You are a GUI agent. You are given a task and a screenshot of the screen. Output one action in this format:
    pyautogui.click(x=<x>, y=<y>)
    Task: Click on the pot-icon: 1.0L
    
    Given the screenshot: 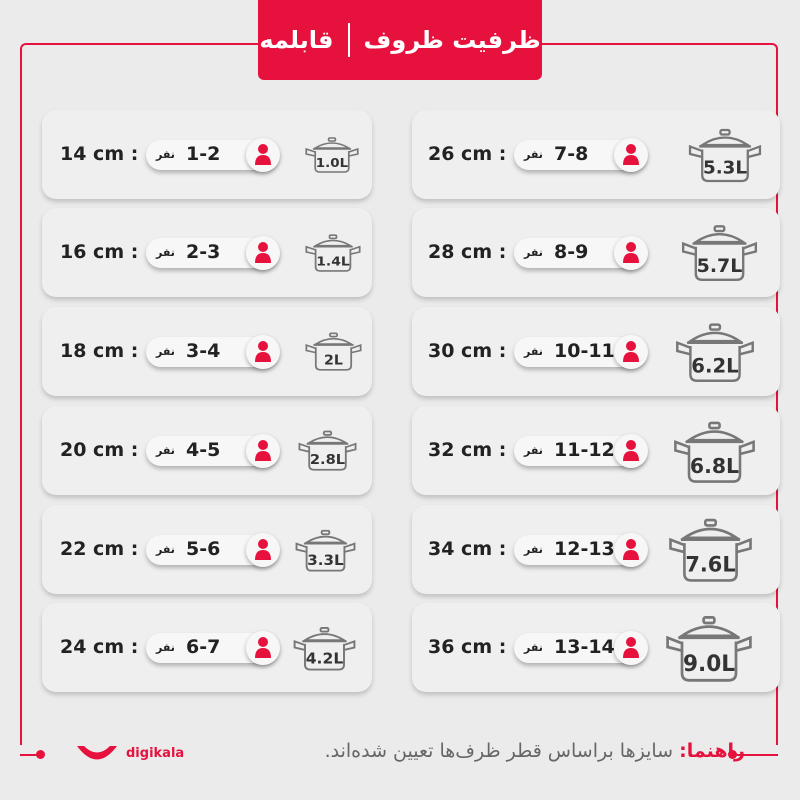 What is the action you would take?
    pyautogui.click(x=332, y=155)
    